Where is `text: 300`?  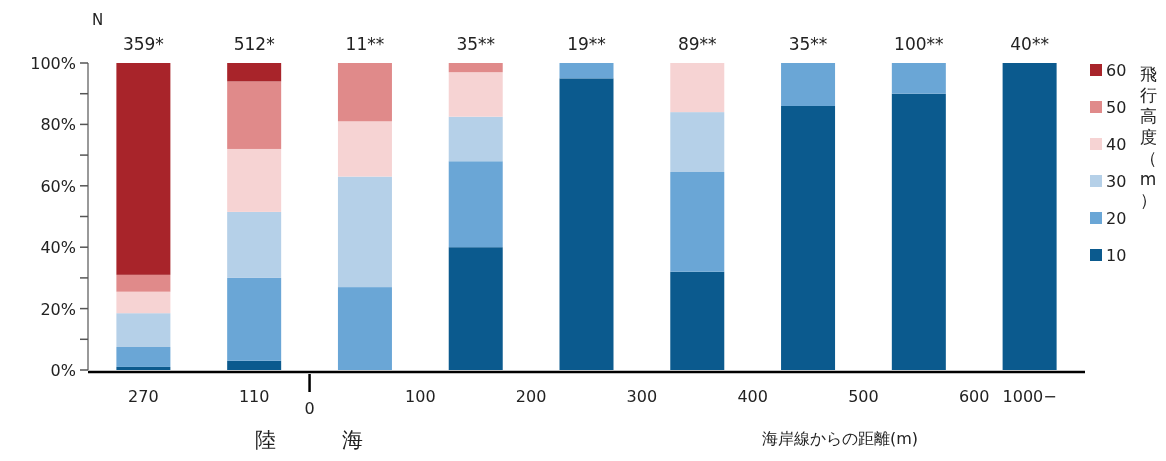
text: 300 is located at coordinates (642, 396).